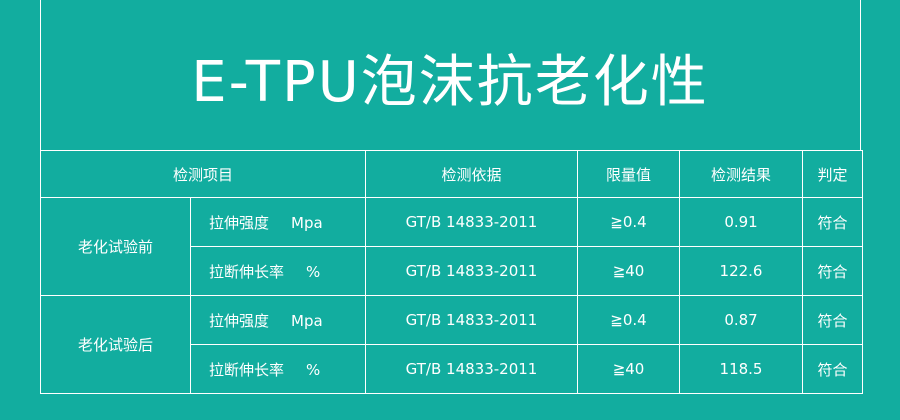 This screenshot has width=900, height=420. Describe the element at coordinates (450, 409) in the screenshot. I see `bottom-strip` at that location.